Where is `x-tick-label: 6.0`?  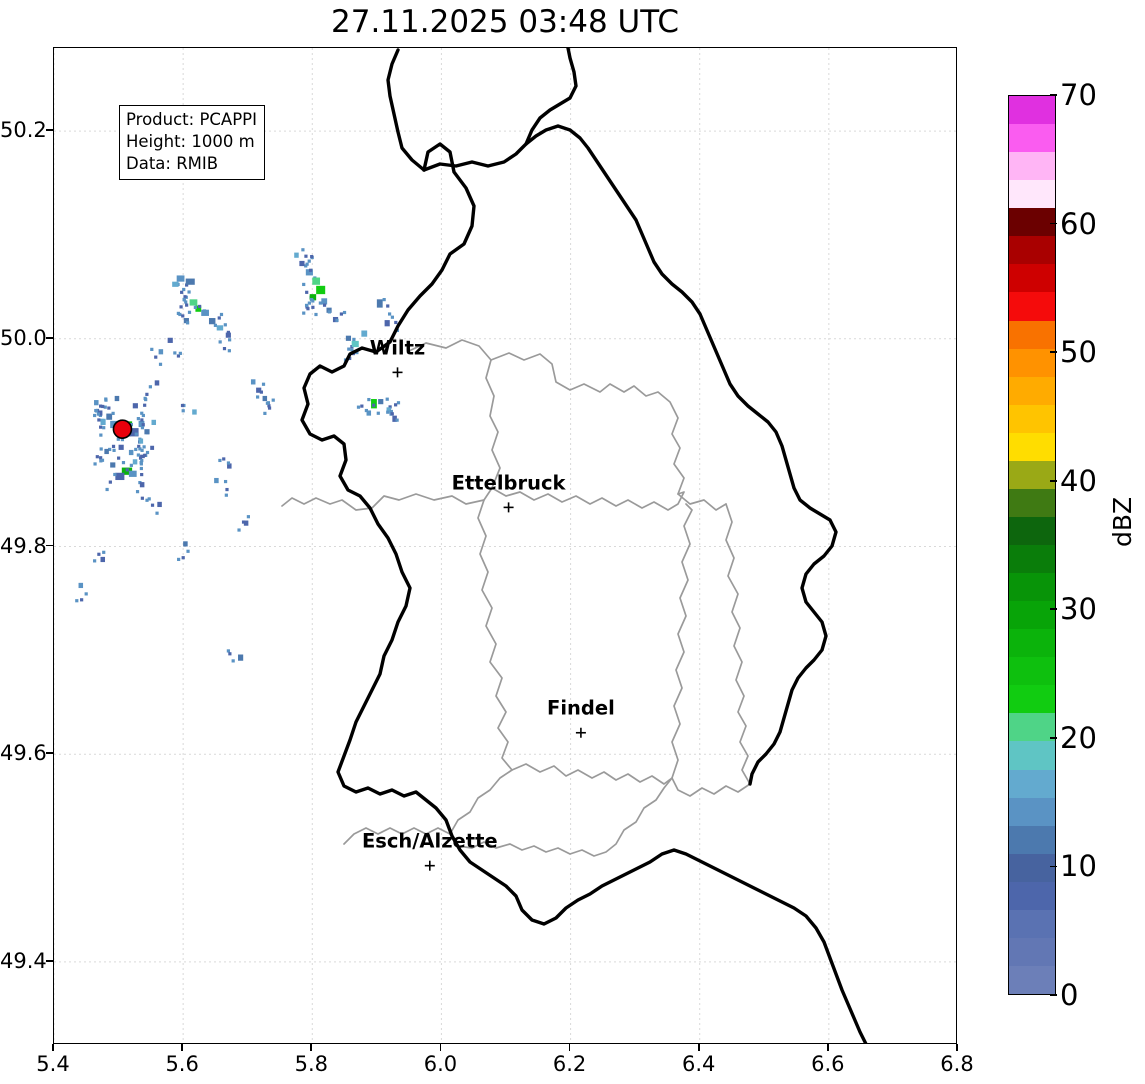
x-tick-label: 6.0 is located at coordinates (440, 1064).